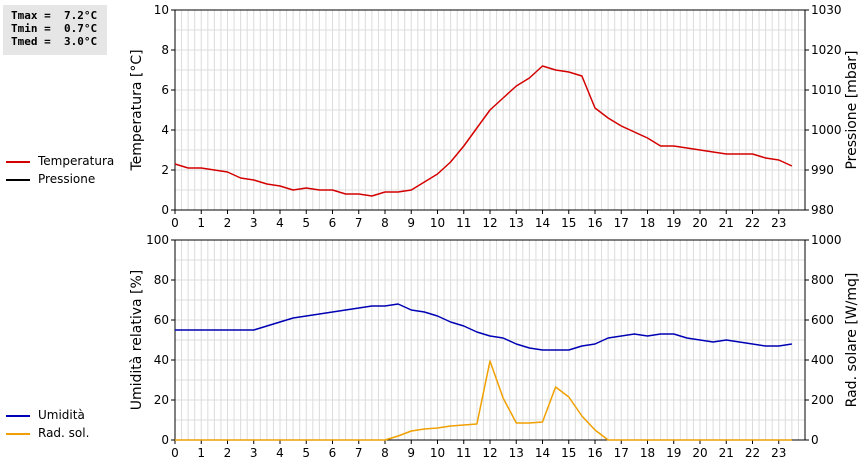  Describe the element at coordinates (165, 50) in the screenshot. I see `y-tick-label: 8` at that location.